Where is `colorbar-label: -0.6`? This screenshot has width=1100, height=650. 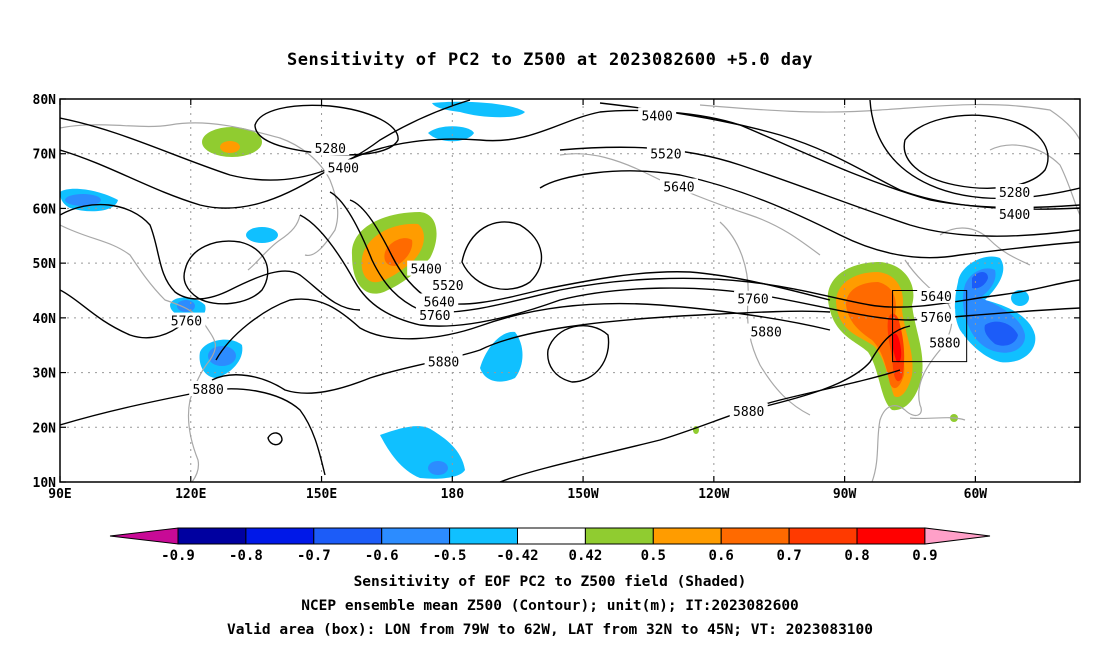 colorbar-label: -0.6 is located at coordinates (382, 556).